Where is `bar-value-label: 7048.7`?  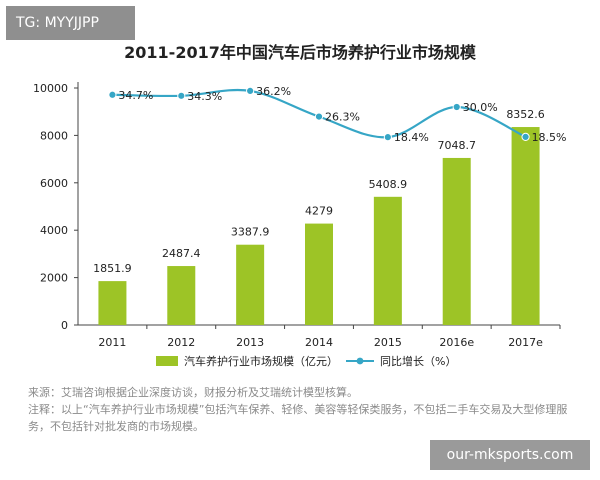 bar-value-label: 7048.7 is located at coordinates (456, 145).